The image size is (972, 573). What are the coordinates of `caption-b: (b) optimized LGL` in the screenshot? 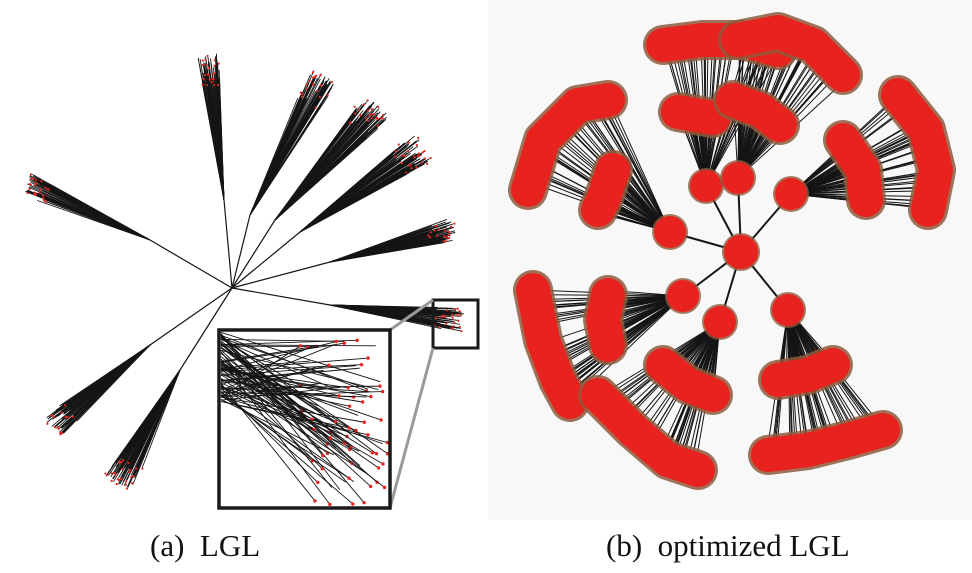 It's located at (728, 545).